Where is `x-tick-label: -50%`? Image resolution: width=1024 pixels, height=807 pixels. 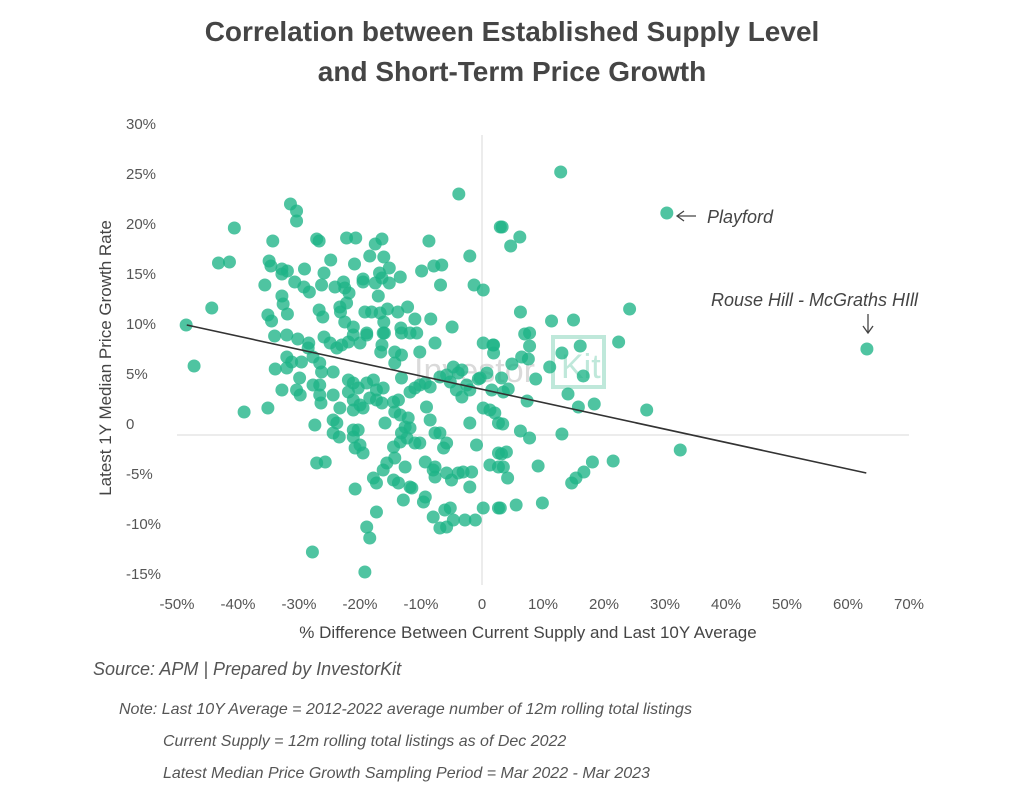
x-tick-label: -50% is located at coordinates (176, 604).